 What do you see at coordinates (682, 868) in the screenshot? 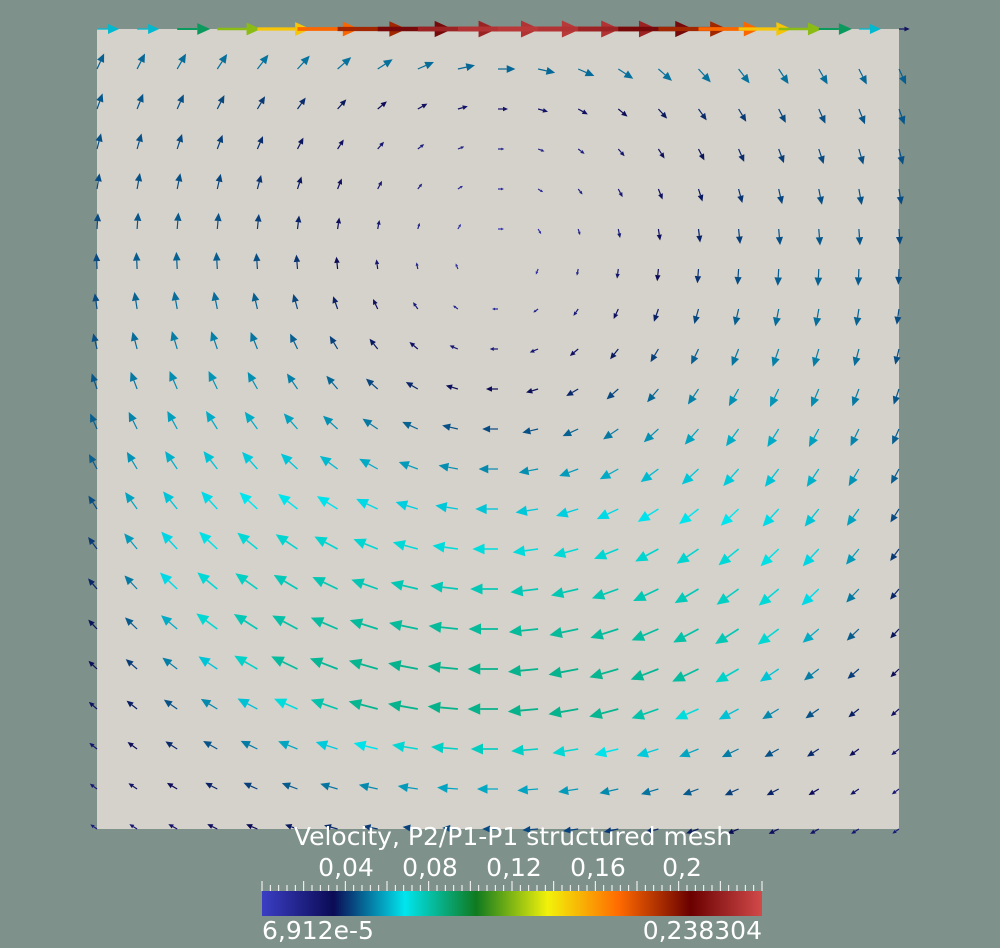
I see `color-legend-tick-label: 0,2` at bounding box center [682, 868].